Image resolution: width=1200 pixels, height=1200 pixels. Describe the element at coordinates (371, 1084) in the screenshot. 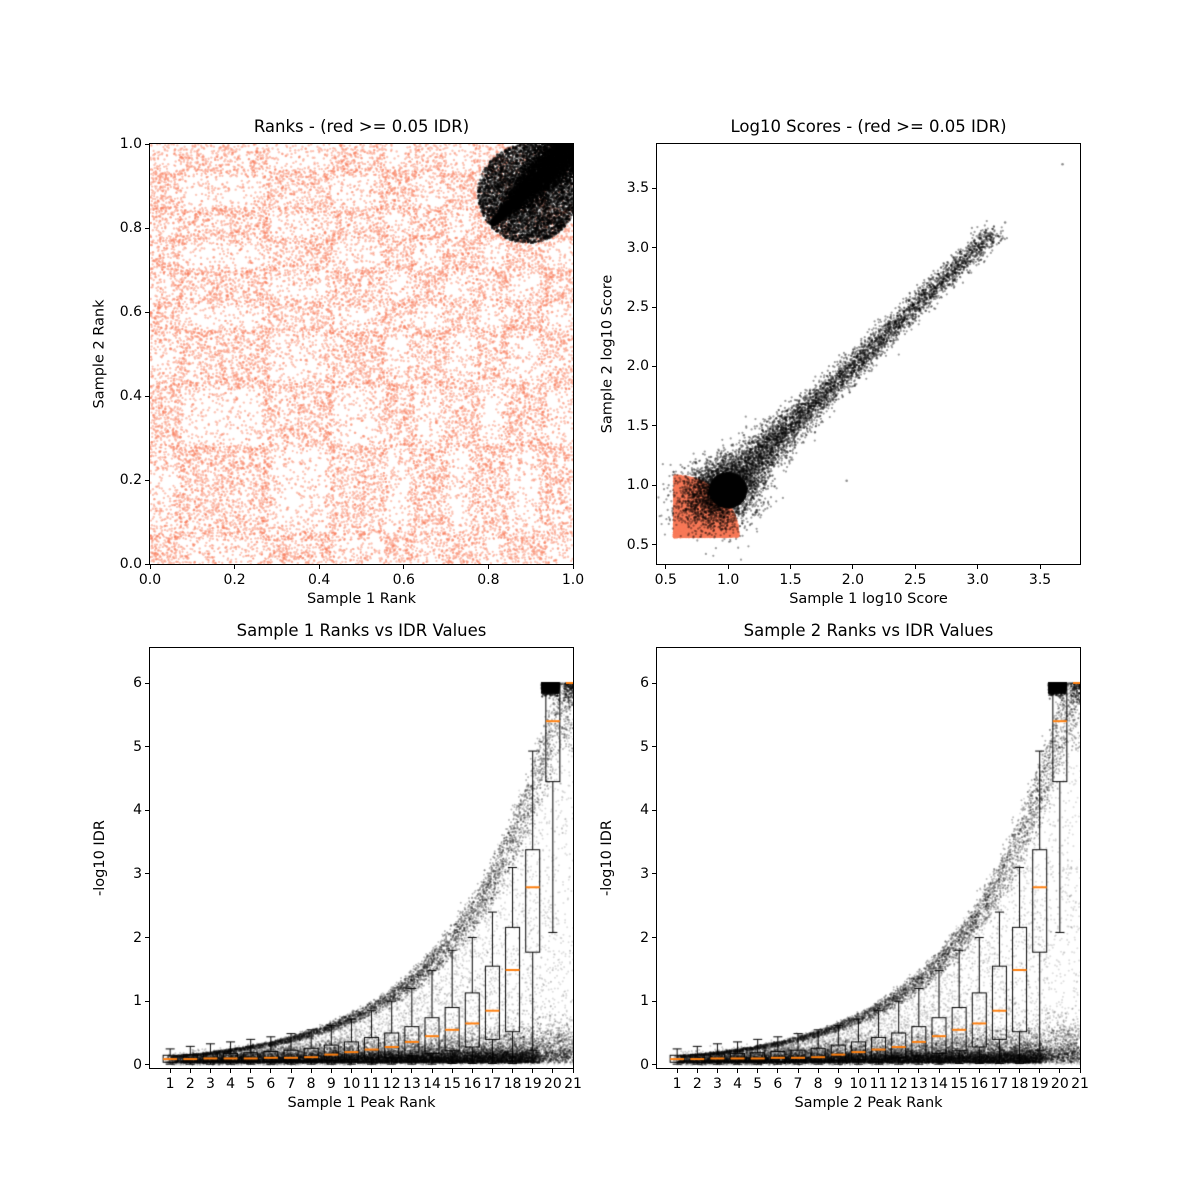

I see `x-tick-label: 11` at that location.